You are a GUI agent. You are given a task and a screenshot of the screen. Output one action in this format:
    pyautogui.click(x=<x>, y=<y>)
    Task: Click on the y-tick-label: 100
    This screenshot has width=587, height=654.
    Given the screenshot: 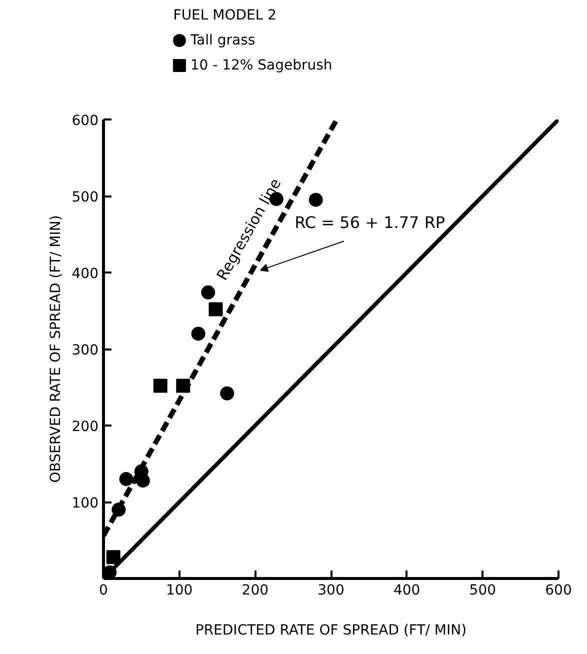 What is the action you would take?
    pyautogui.click(x=85, y=504)
    